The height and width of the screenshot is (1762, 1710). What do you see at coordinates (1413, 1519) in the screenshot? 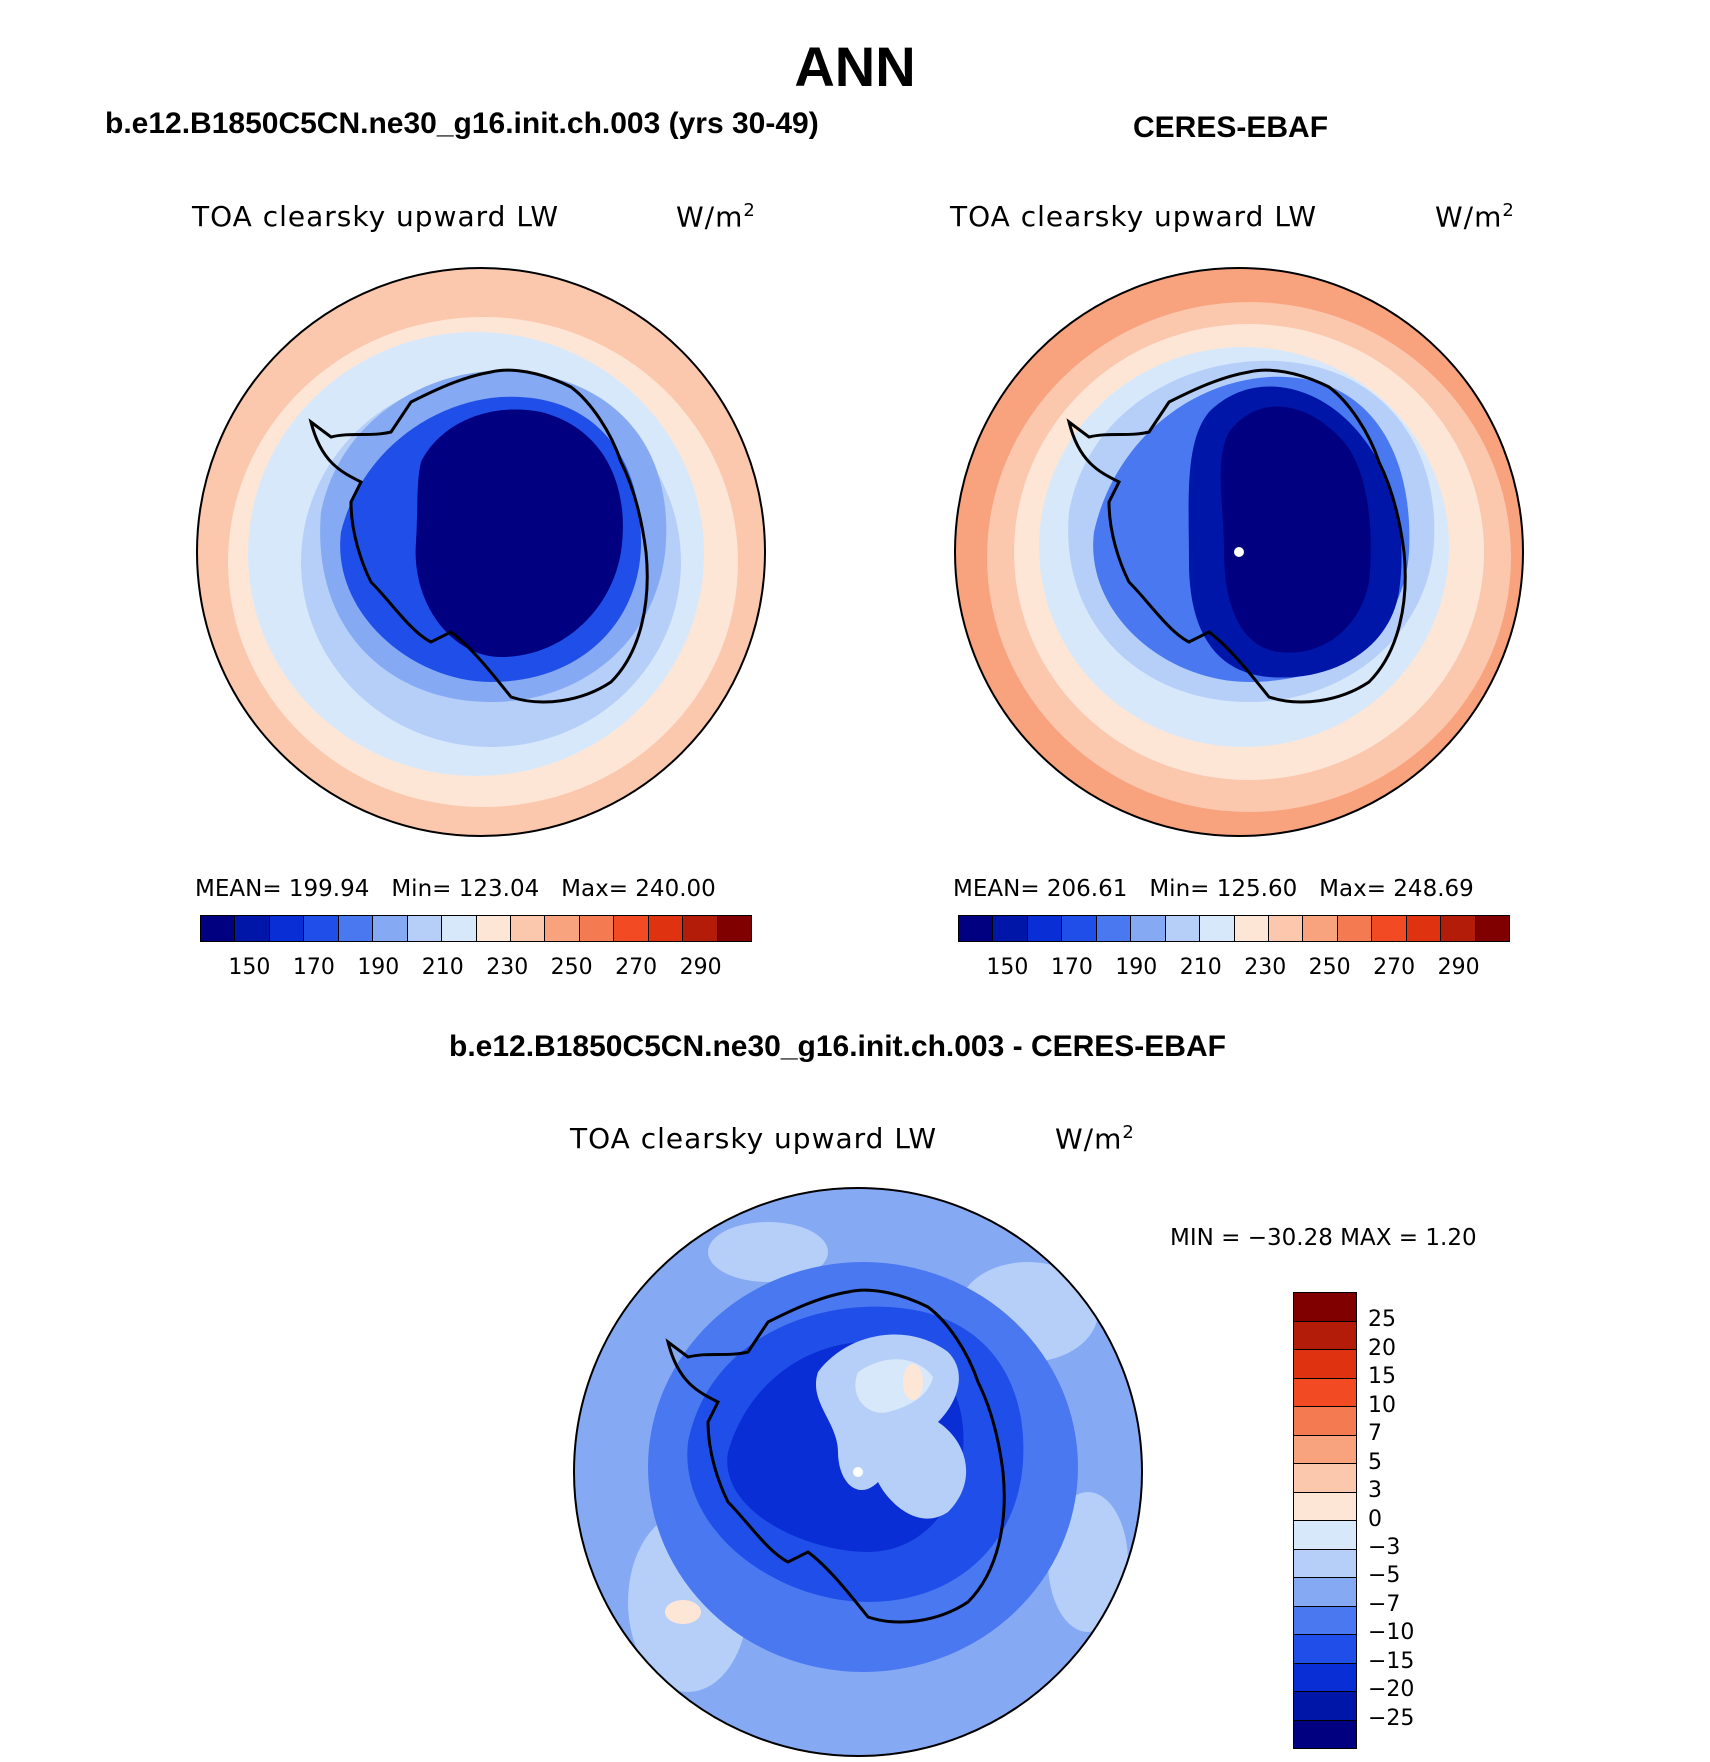
I see `diff-colorbar-labels: 25 20 15 10 7 5 3 0 −3 −5 −7 −10 −15 −20 −25` at bounding box center [1413, 1519].